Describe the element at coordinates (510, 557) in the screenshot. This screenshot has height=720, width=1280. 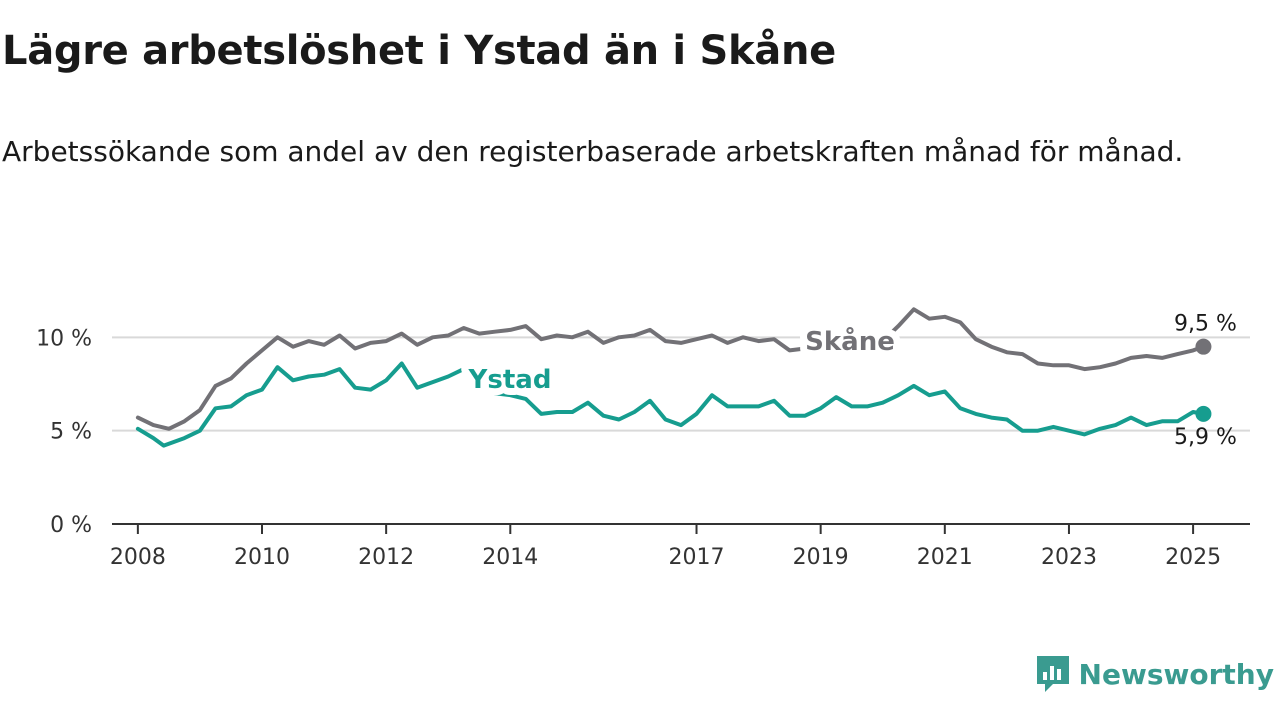
I see `x-tick-label: 2014` at that location.